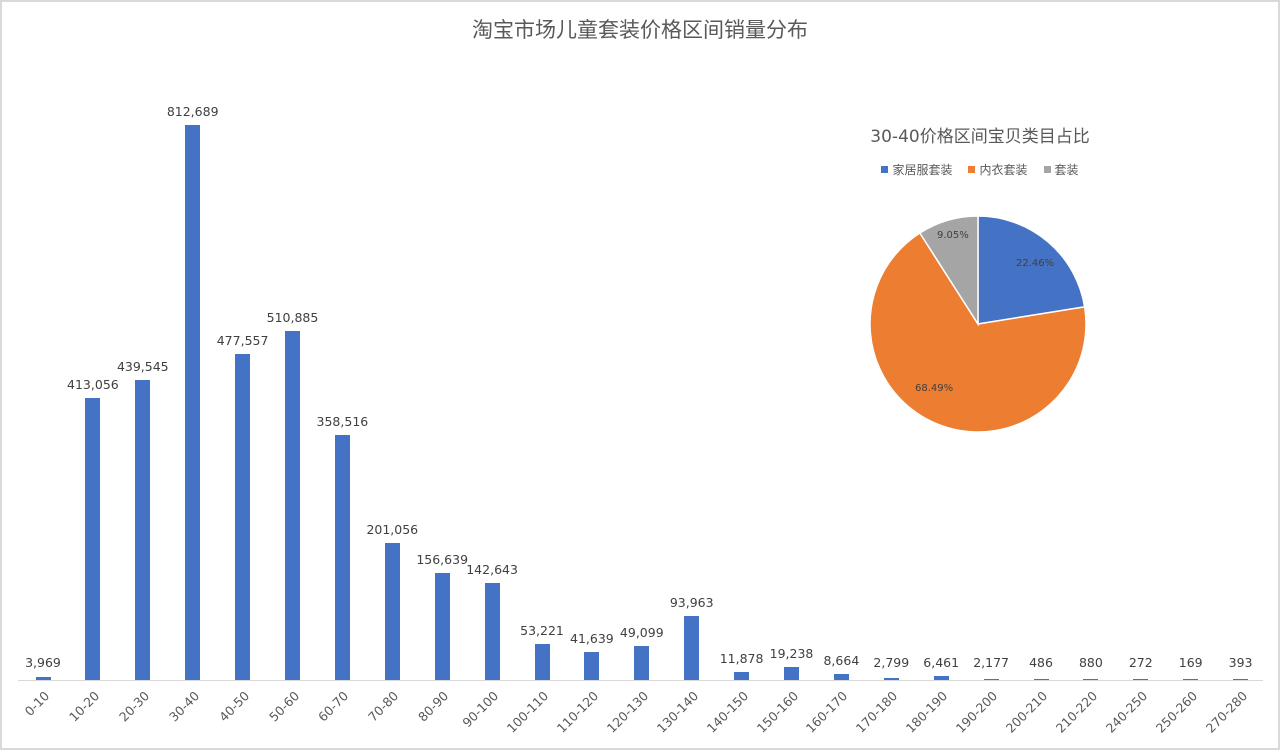 The height and width of the screenshot is (755, 1280). Describe the element at coordinates (953, 235) in the screenshot. I see `pie-label-suit: 9.05%` at that location.